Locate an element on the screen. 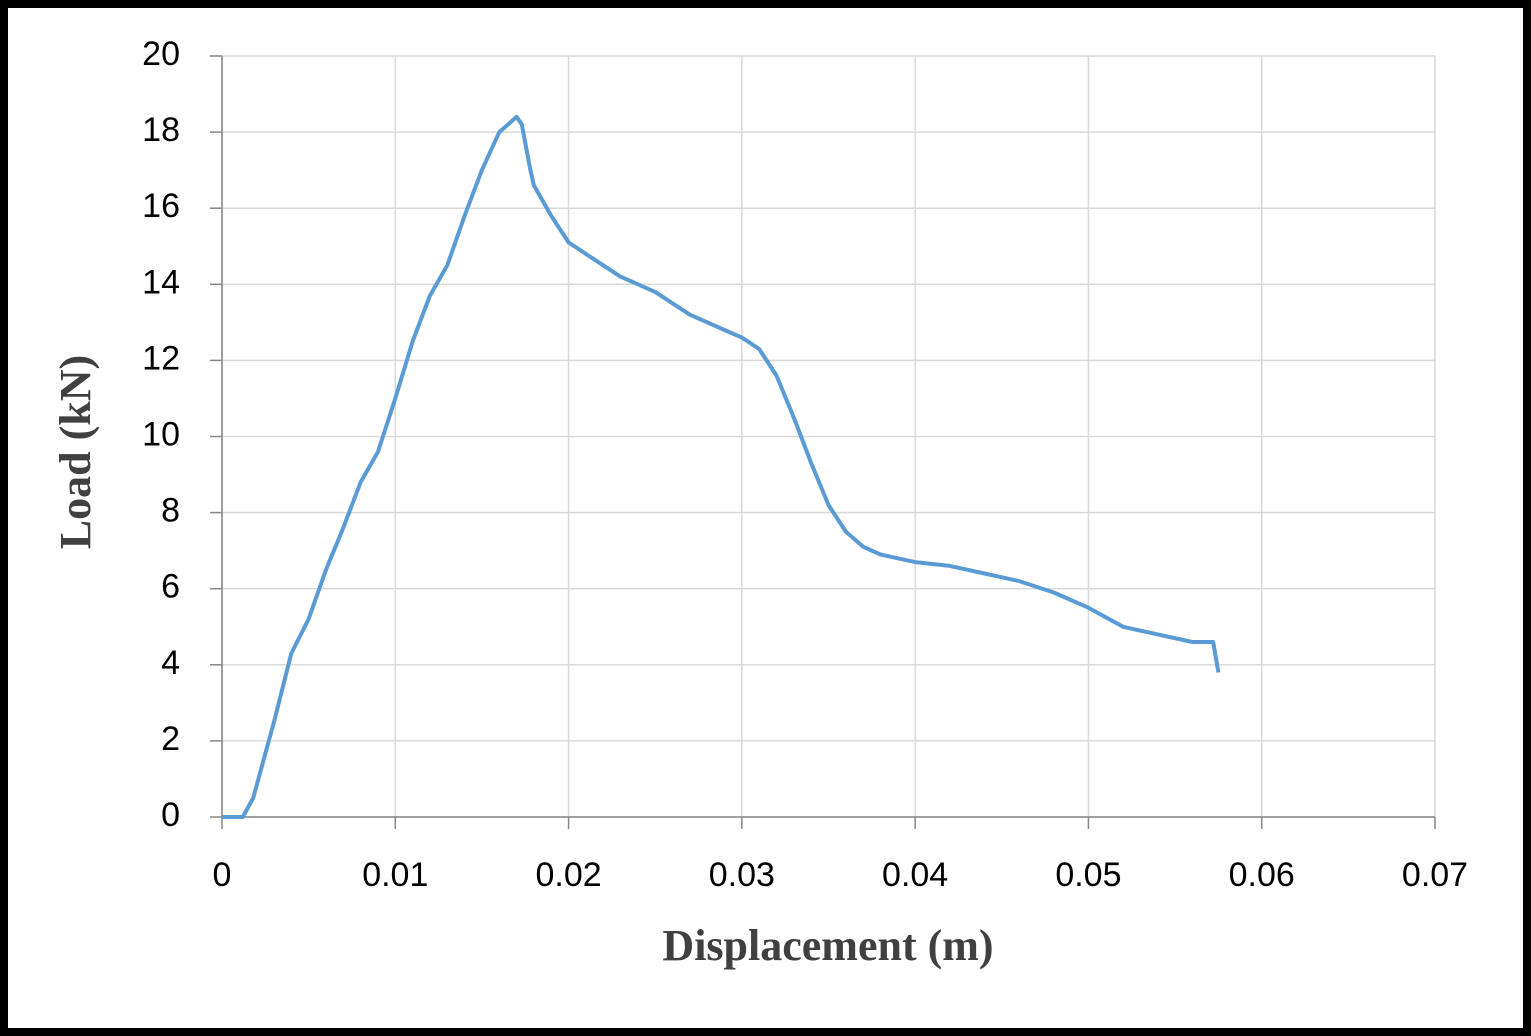 This screenshot has height=1036, width=1531. x-tick-label: 0 is located at coordinates (222, 875).